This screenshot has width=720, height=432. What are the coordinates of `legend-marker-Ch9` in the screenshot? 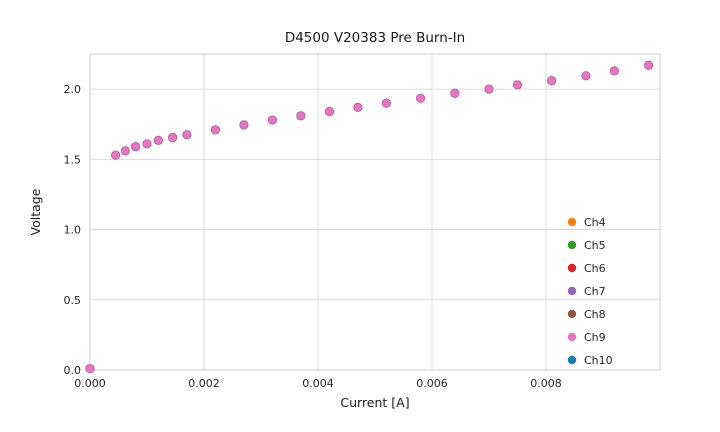 It's located at (572, 337).